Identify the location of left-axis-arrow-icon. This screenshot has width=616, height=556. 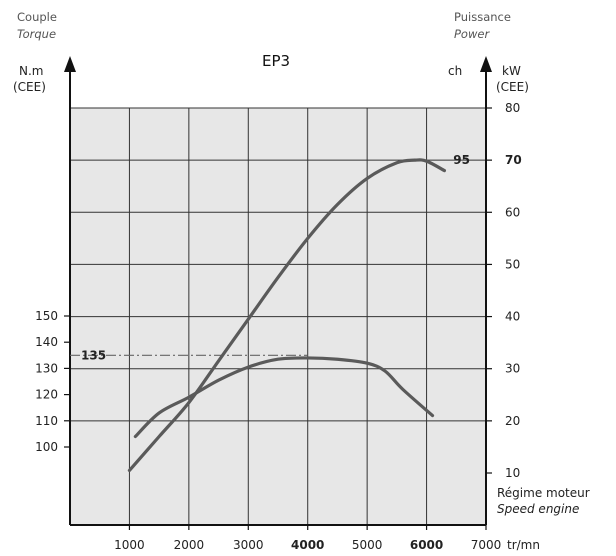
(70, 64).